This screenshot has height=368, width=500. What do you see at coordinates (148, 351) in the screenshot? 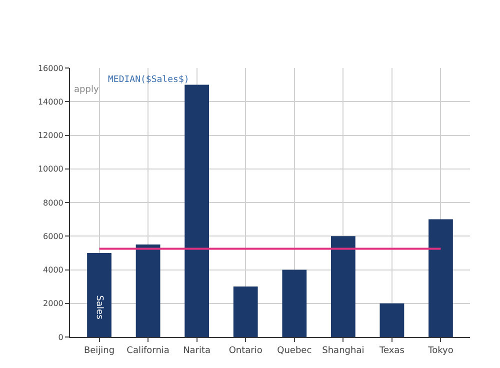
I see `x-tick-label: California` at bounding box center [148, 351].